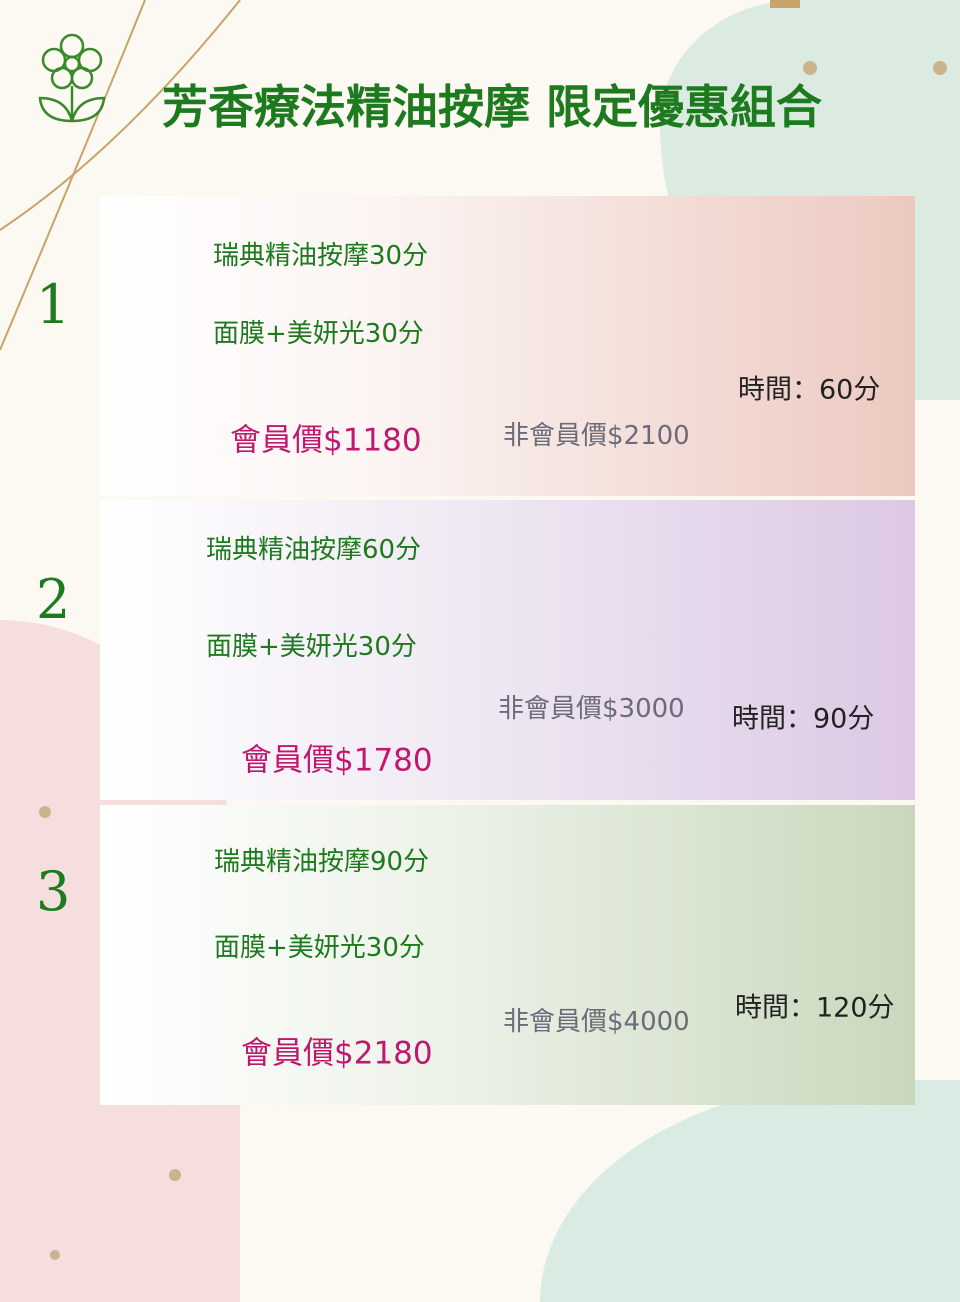 Image resolution: width=960 pixels, height=1302 pixels. Describe the element at coordinates (809, 390) in the screenshot. I see `package-time: 時間：60分` at that location.